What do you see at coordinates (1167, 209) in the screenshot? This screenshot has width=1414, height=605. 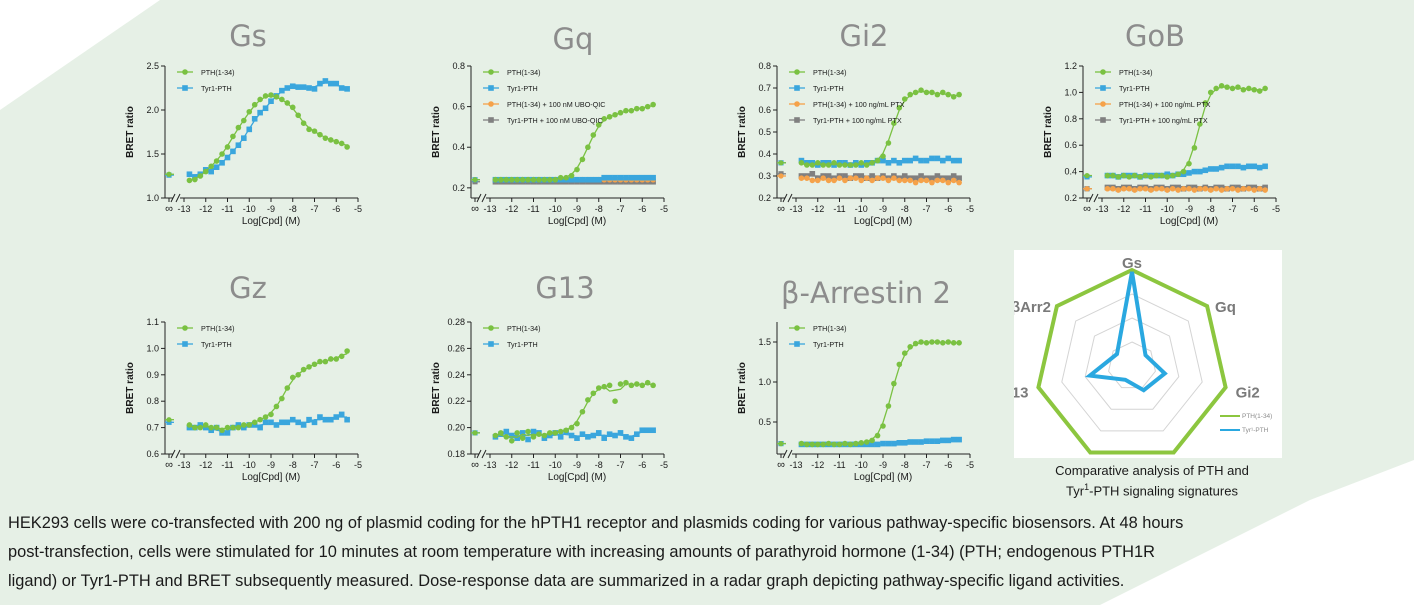 I see `x-tick-label: -10` at bounding box center [1167, 209].